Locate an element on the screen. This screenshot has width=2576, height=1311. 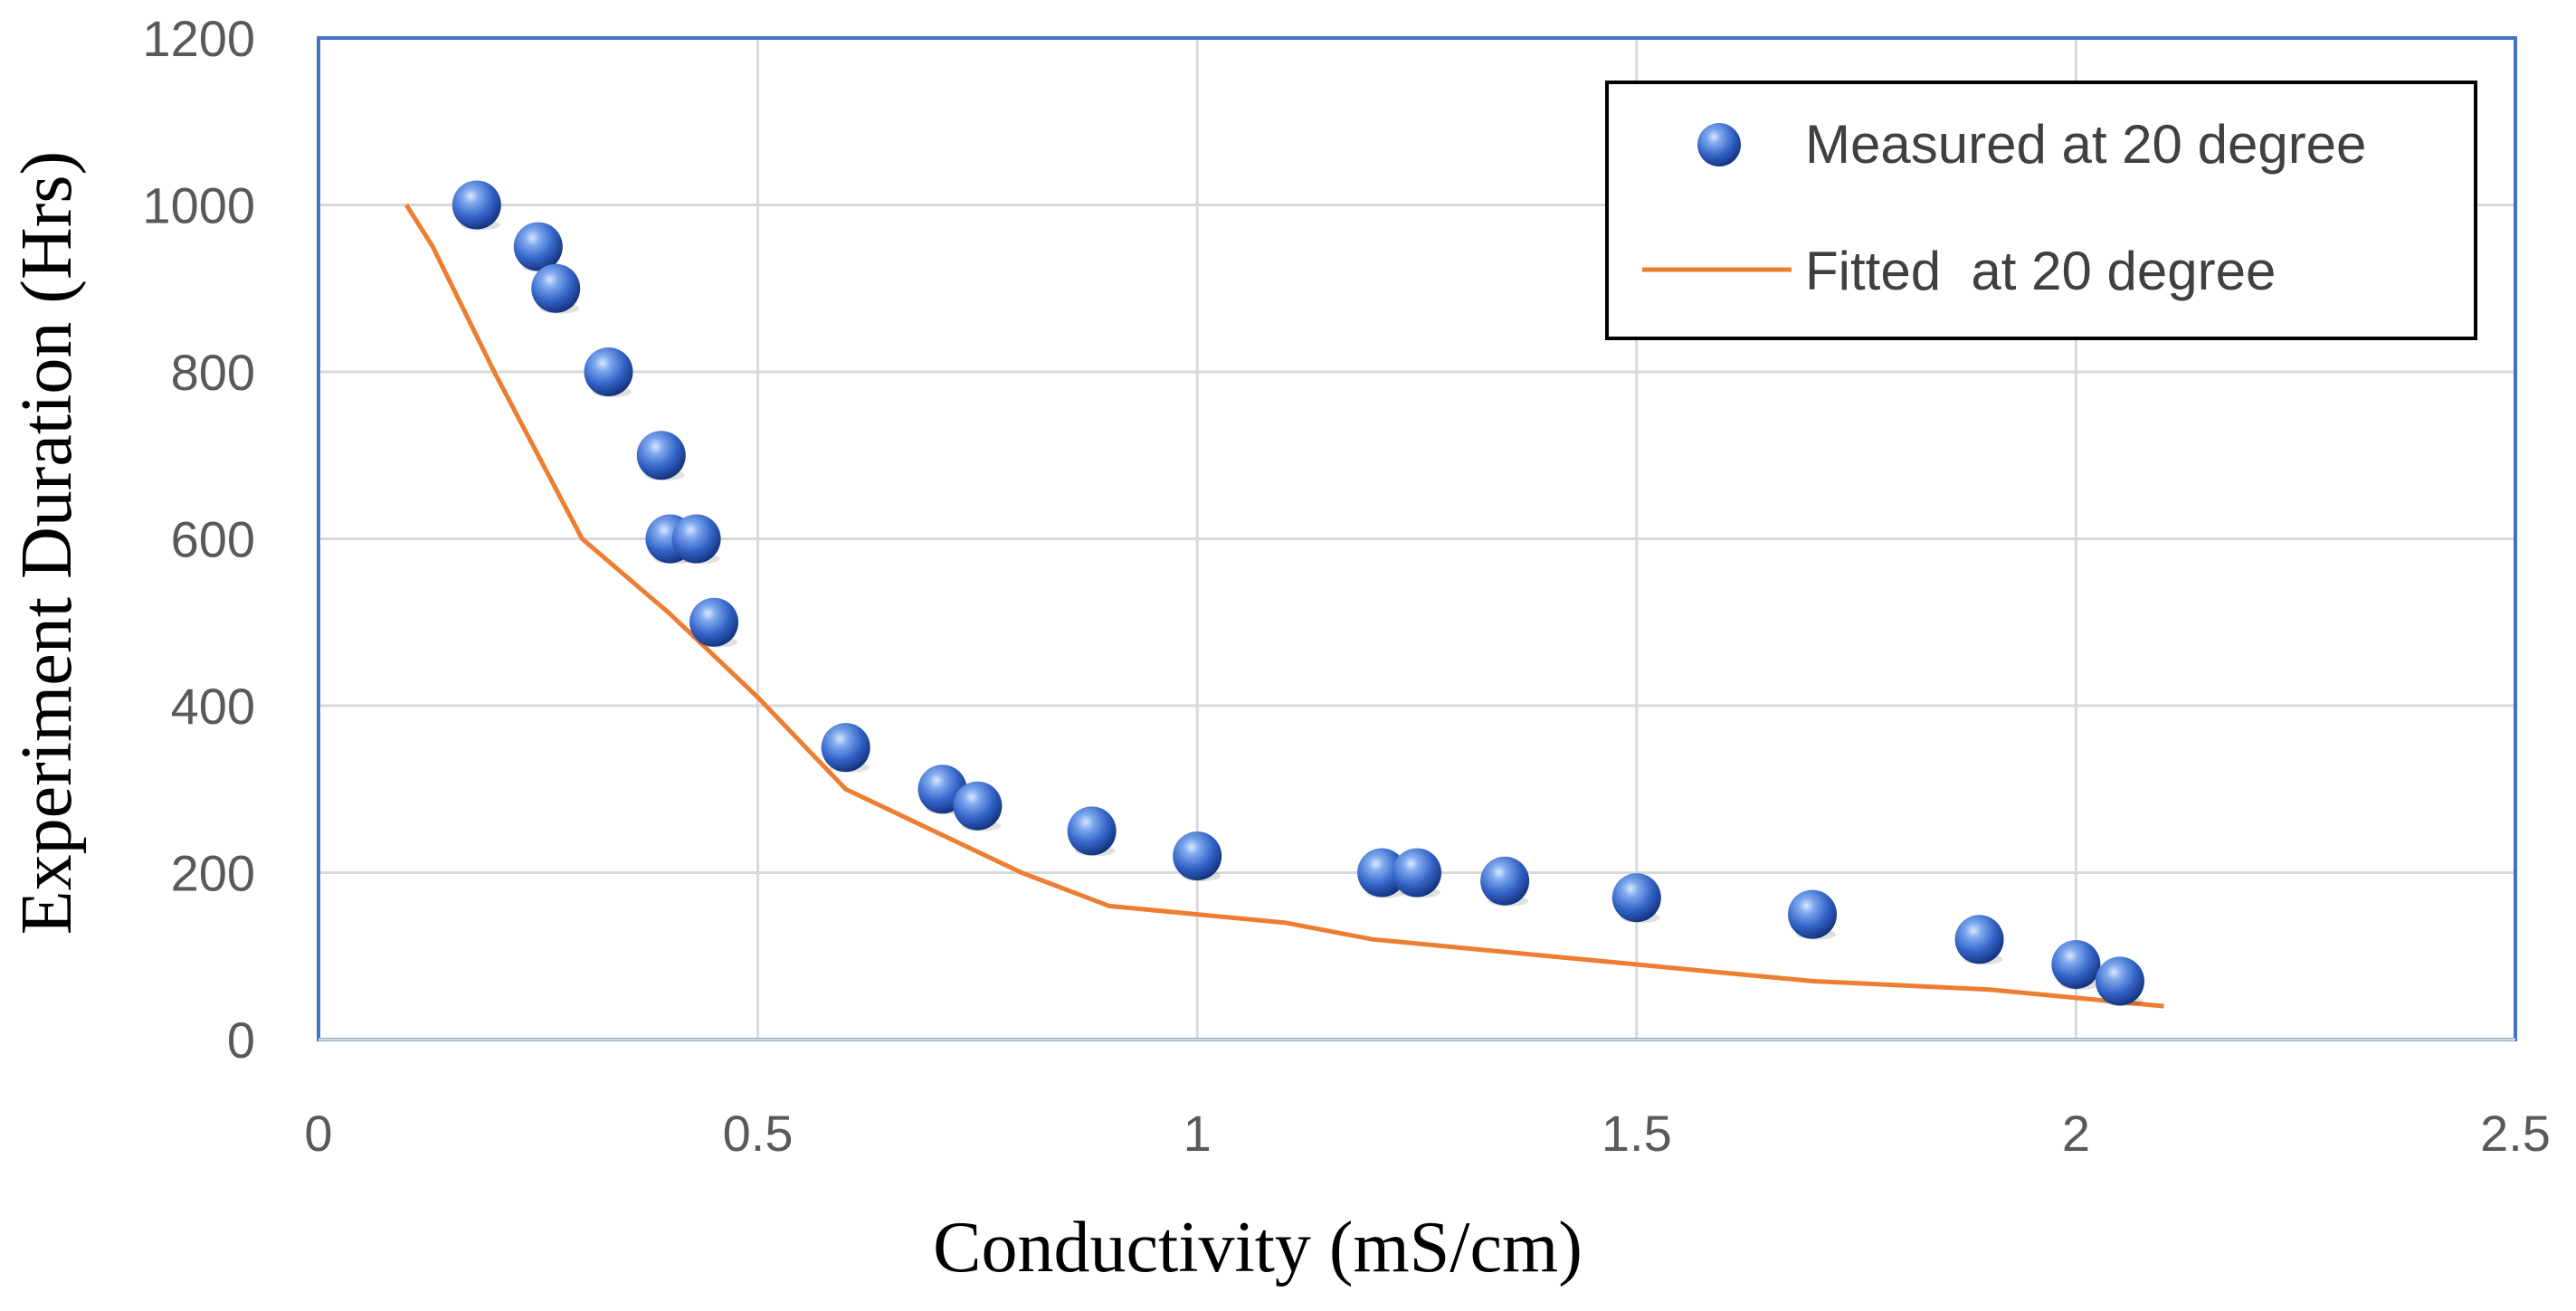
y-tick-label: 600 is located at coordinates (213, 540).